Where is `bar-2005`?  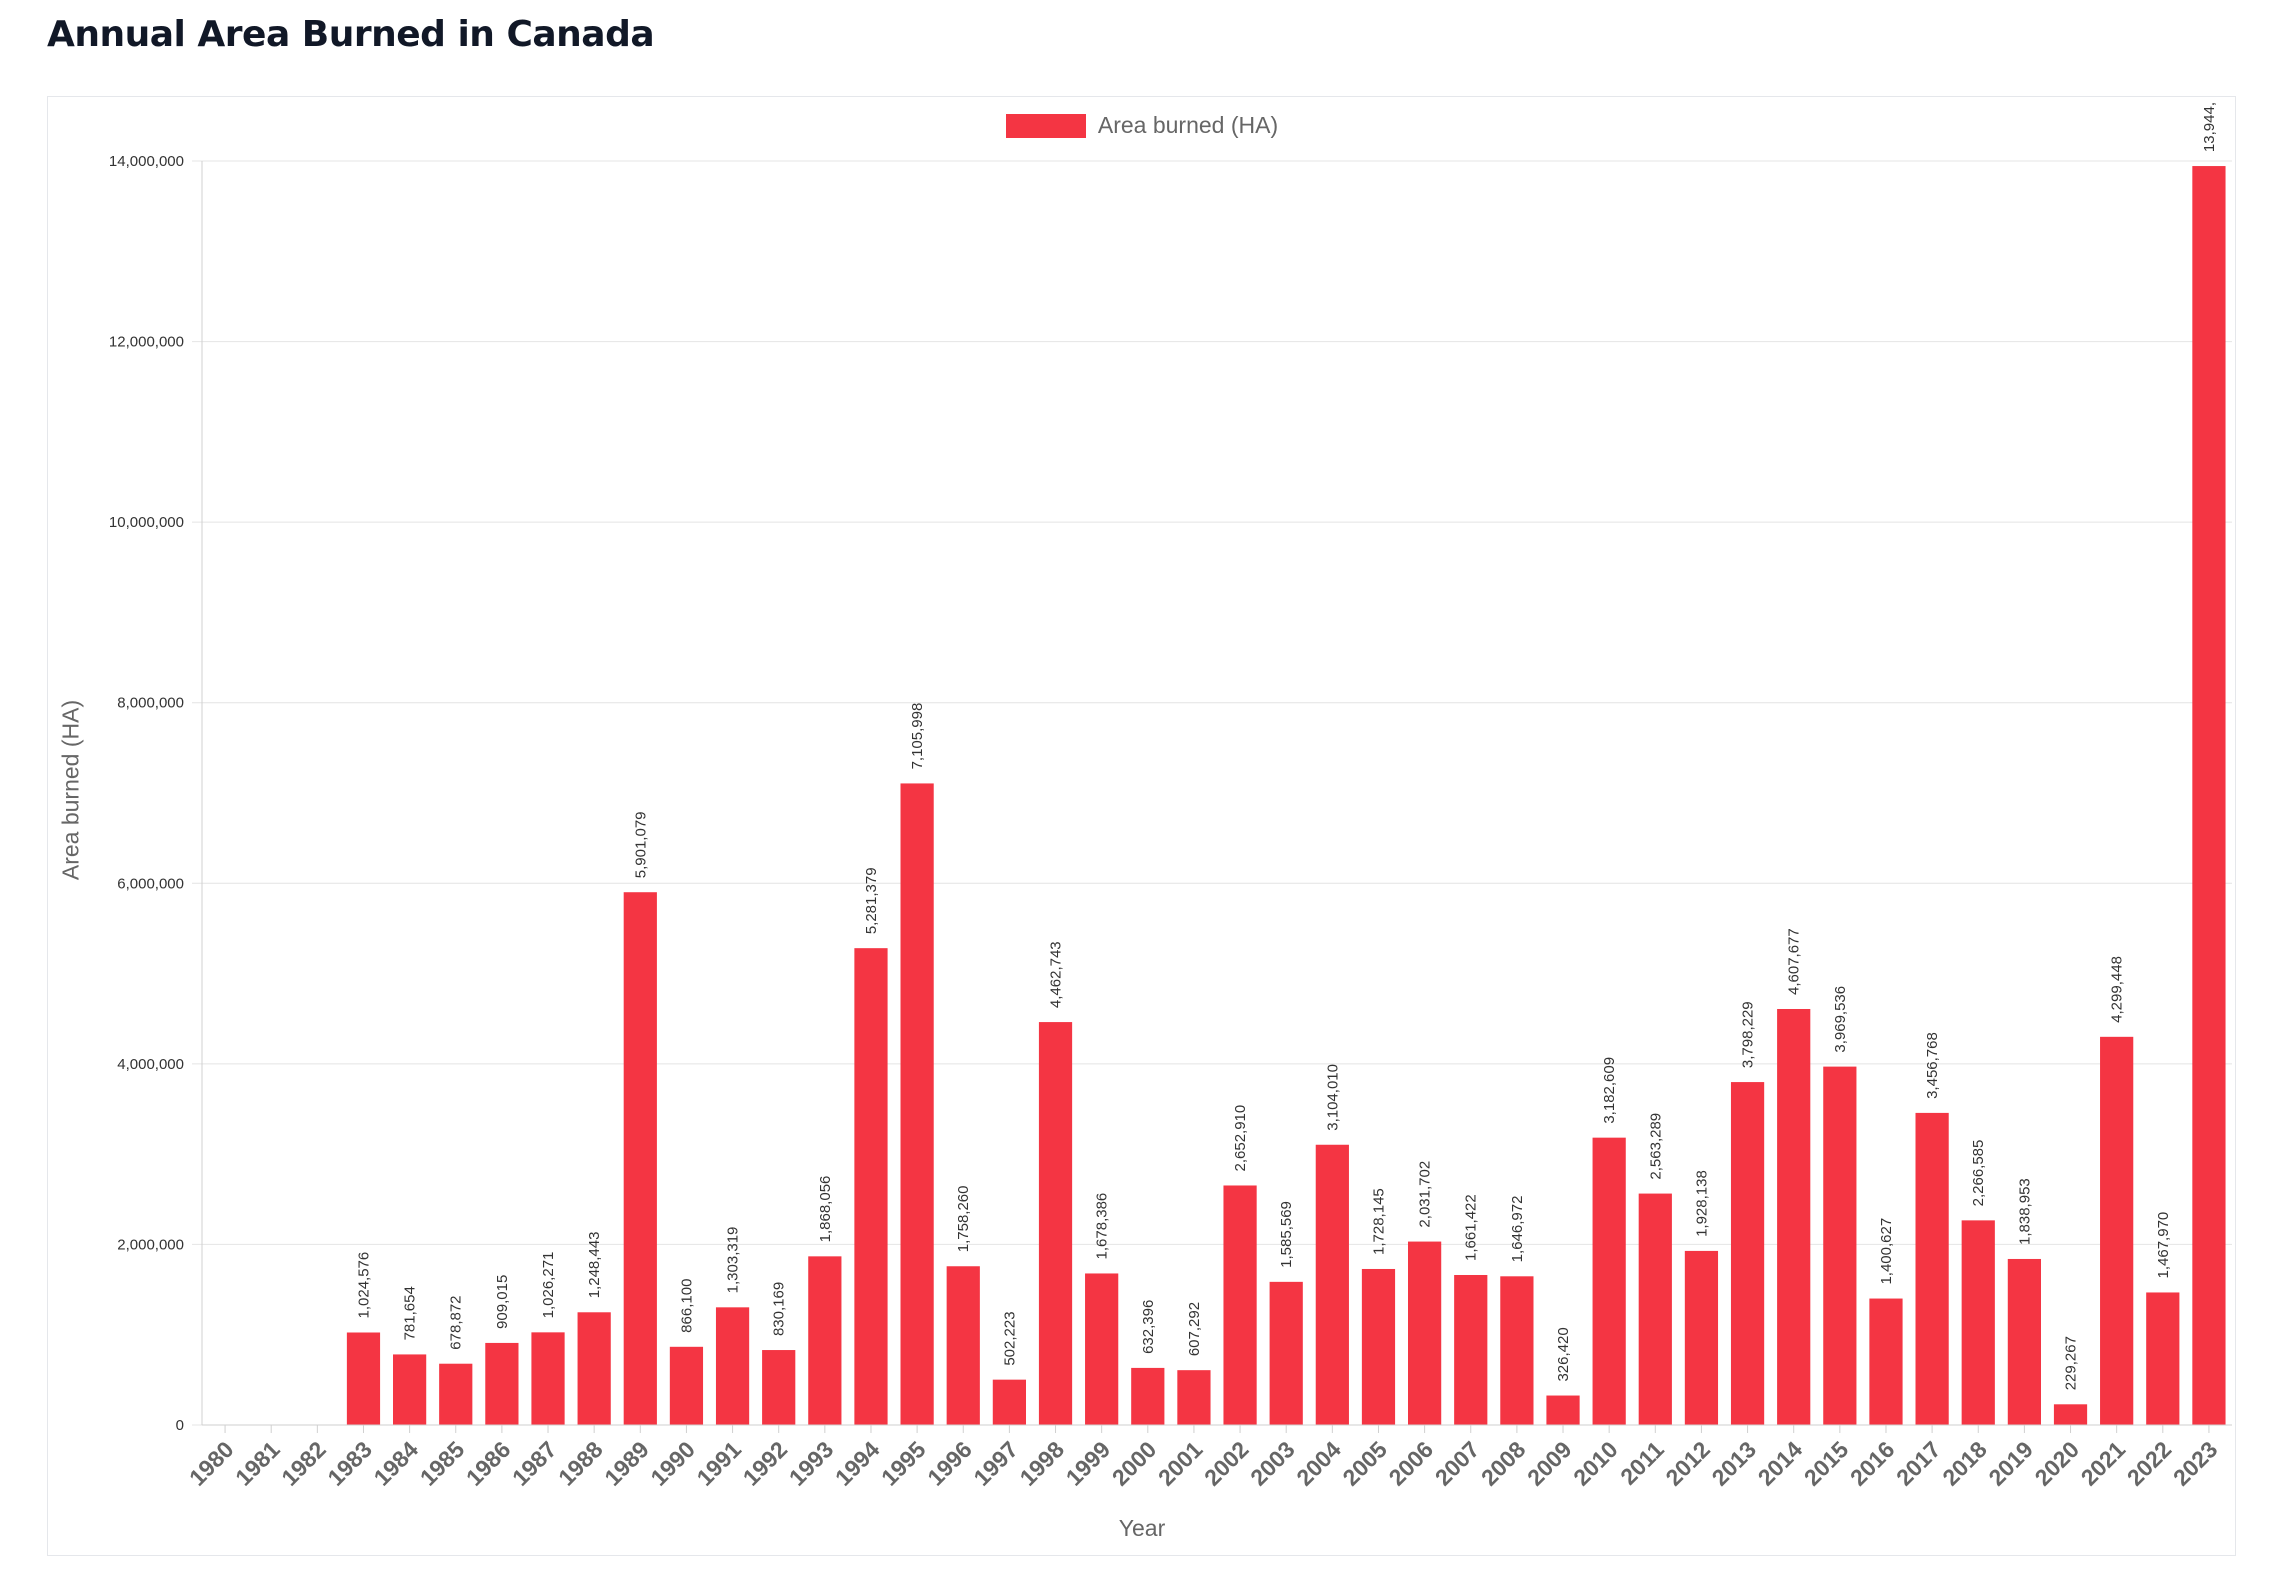
bar-2005 is located at coordinates (1378, 1346).